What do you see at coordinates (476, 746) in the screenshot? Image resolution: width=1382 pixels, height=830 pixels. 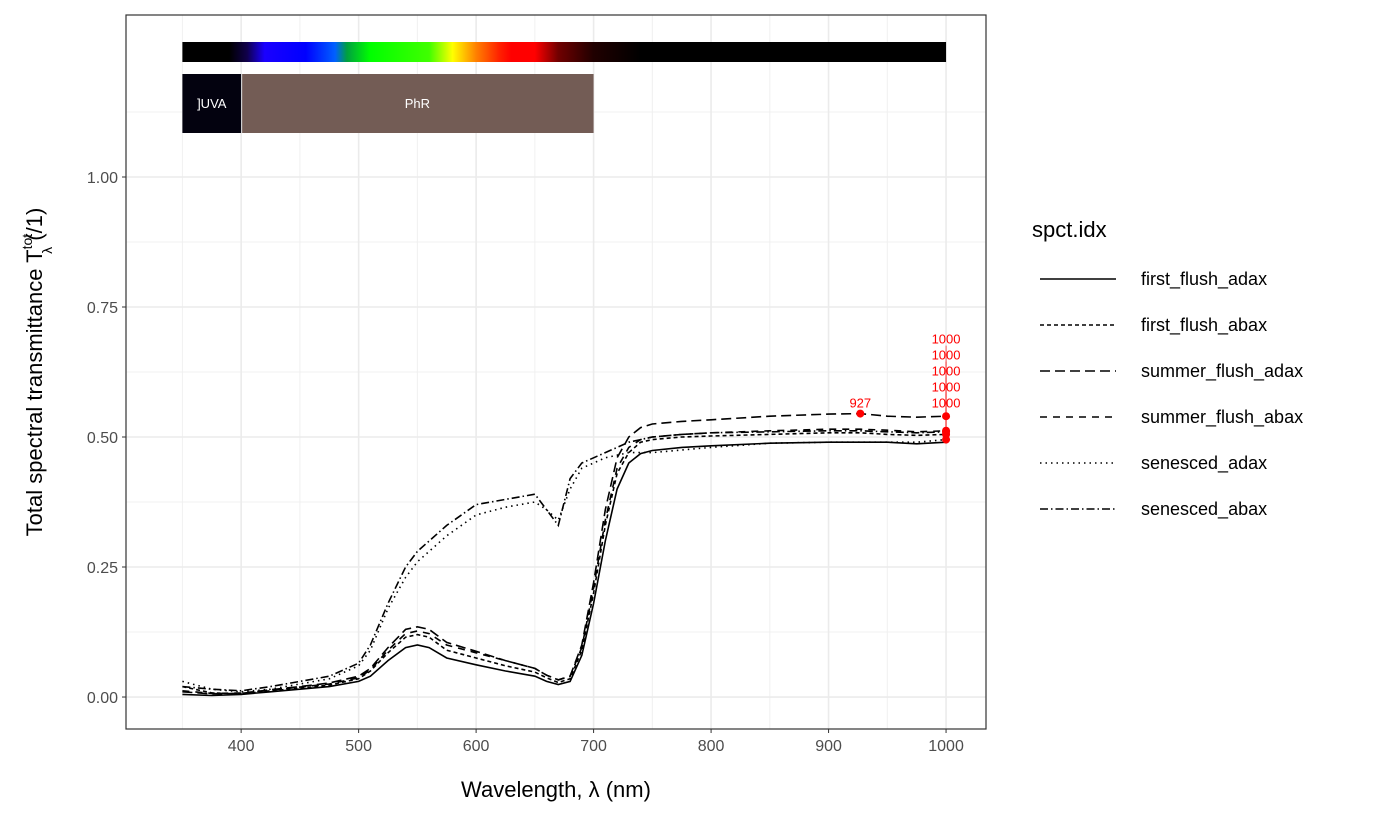 I see `x-tick-label: 600` at bounding box center [476, 746].